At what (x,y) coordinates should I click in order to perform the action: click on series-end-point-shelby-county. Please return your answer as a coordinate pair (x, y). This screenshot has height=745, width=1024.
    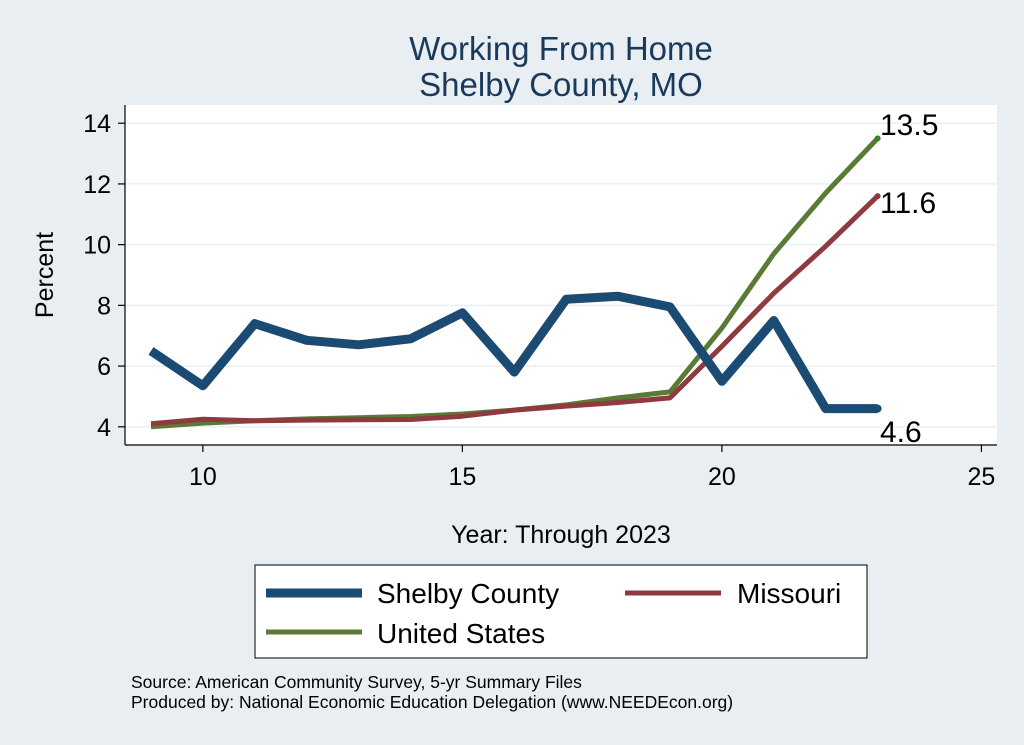
    Looking at the image, I should click on (877, 408).